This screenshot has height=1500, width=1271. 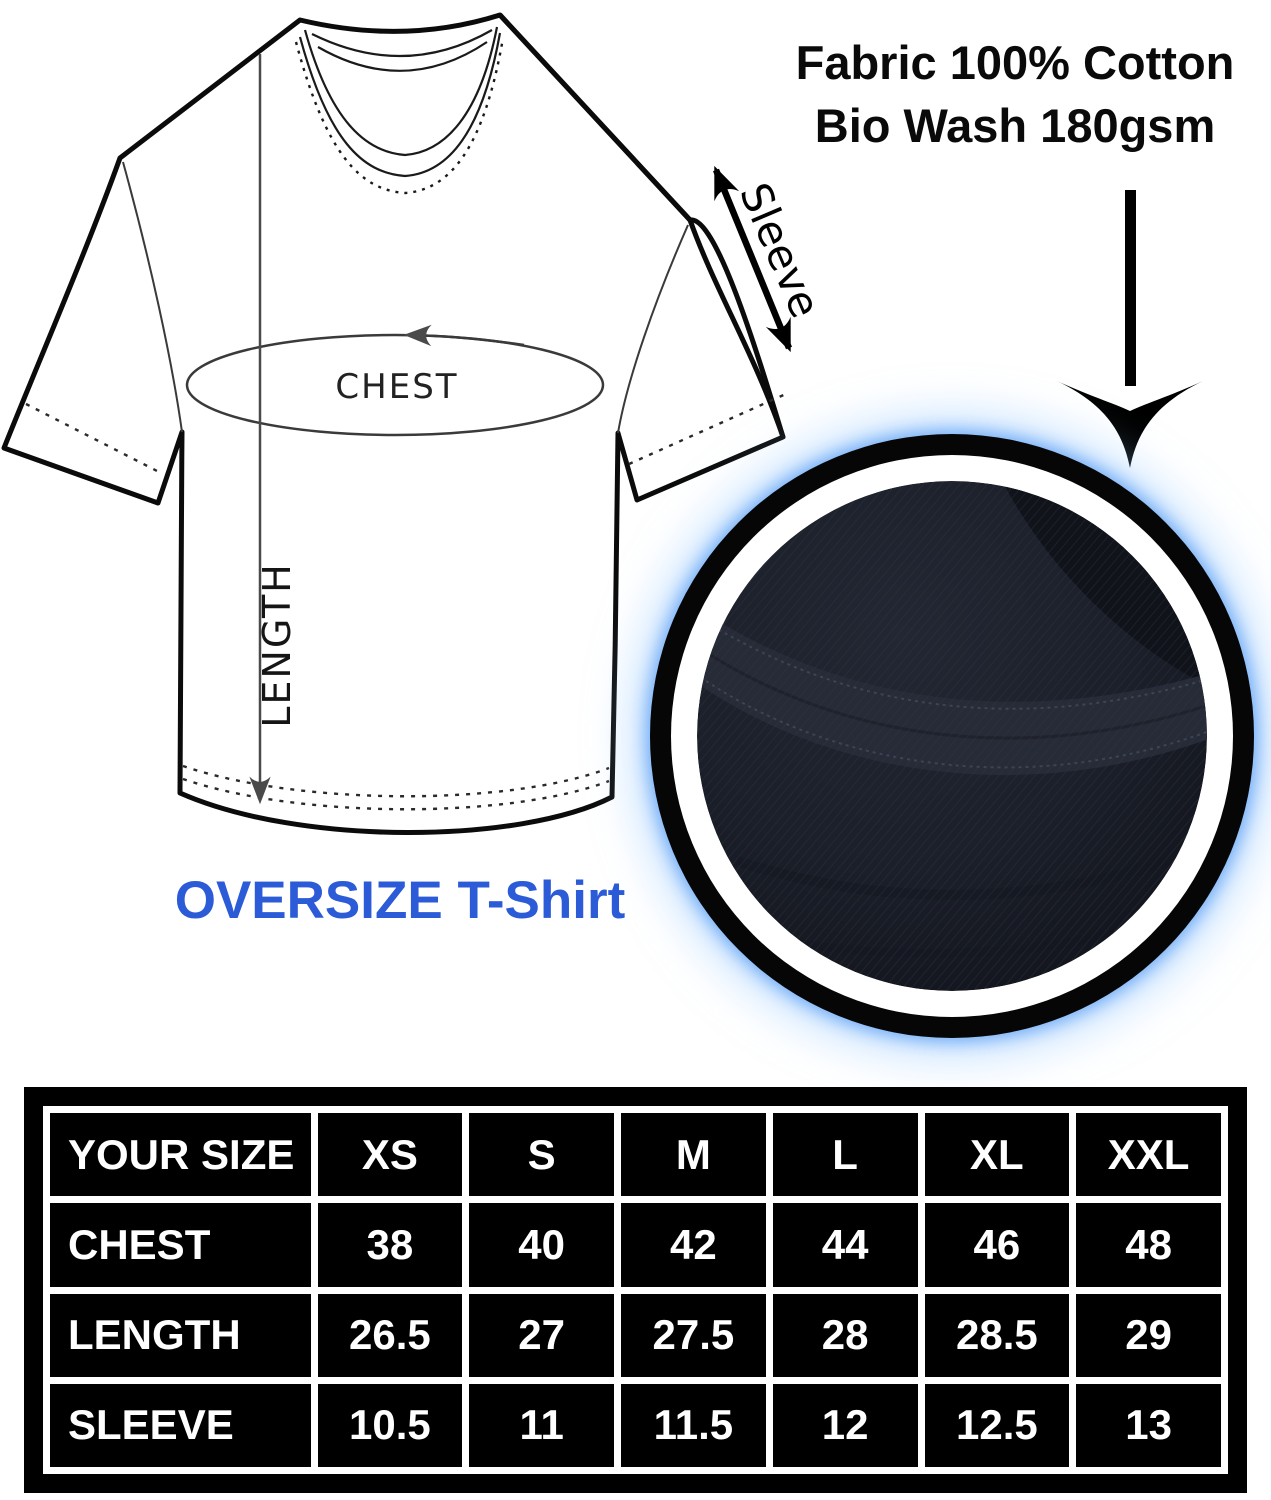 I want to click on size-table-value: 11.5, so click(x=693, y=1425).